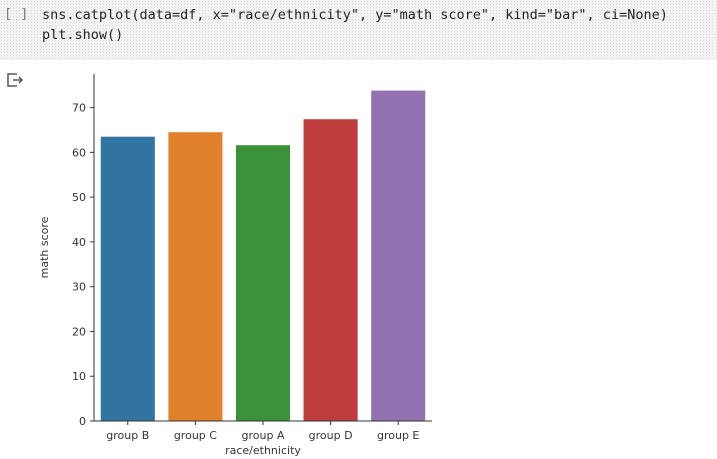  I want to click on x-axis: group B group C group A group D group E, so click(262, 431).